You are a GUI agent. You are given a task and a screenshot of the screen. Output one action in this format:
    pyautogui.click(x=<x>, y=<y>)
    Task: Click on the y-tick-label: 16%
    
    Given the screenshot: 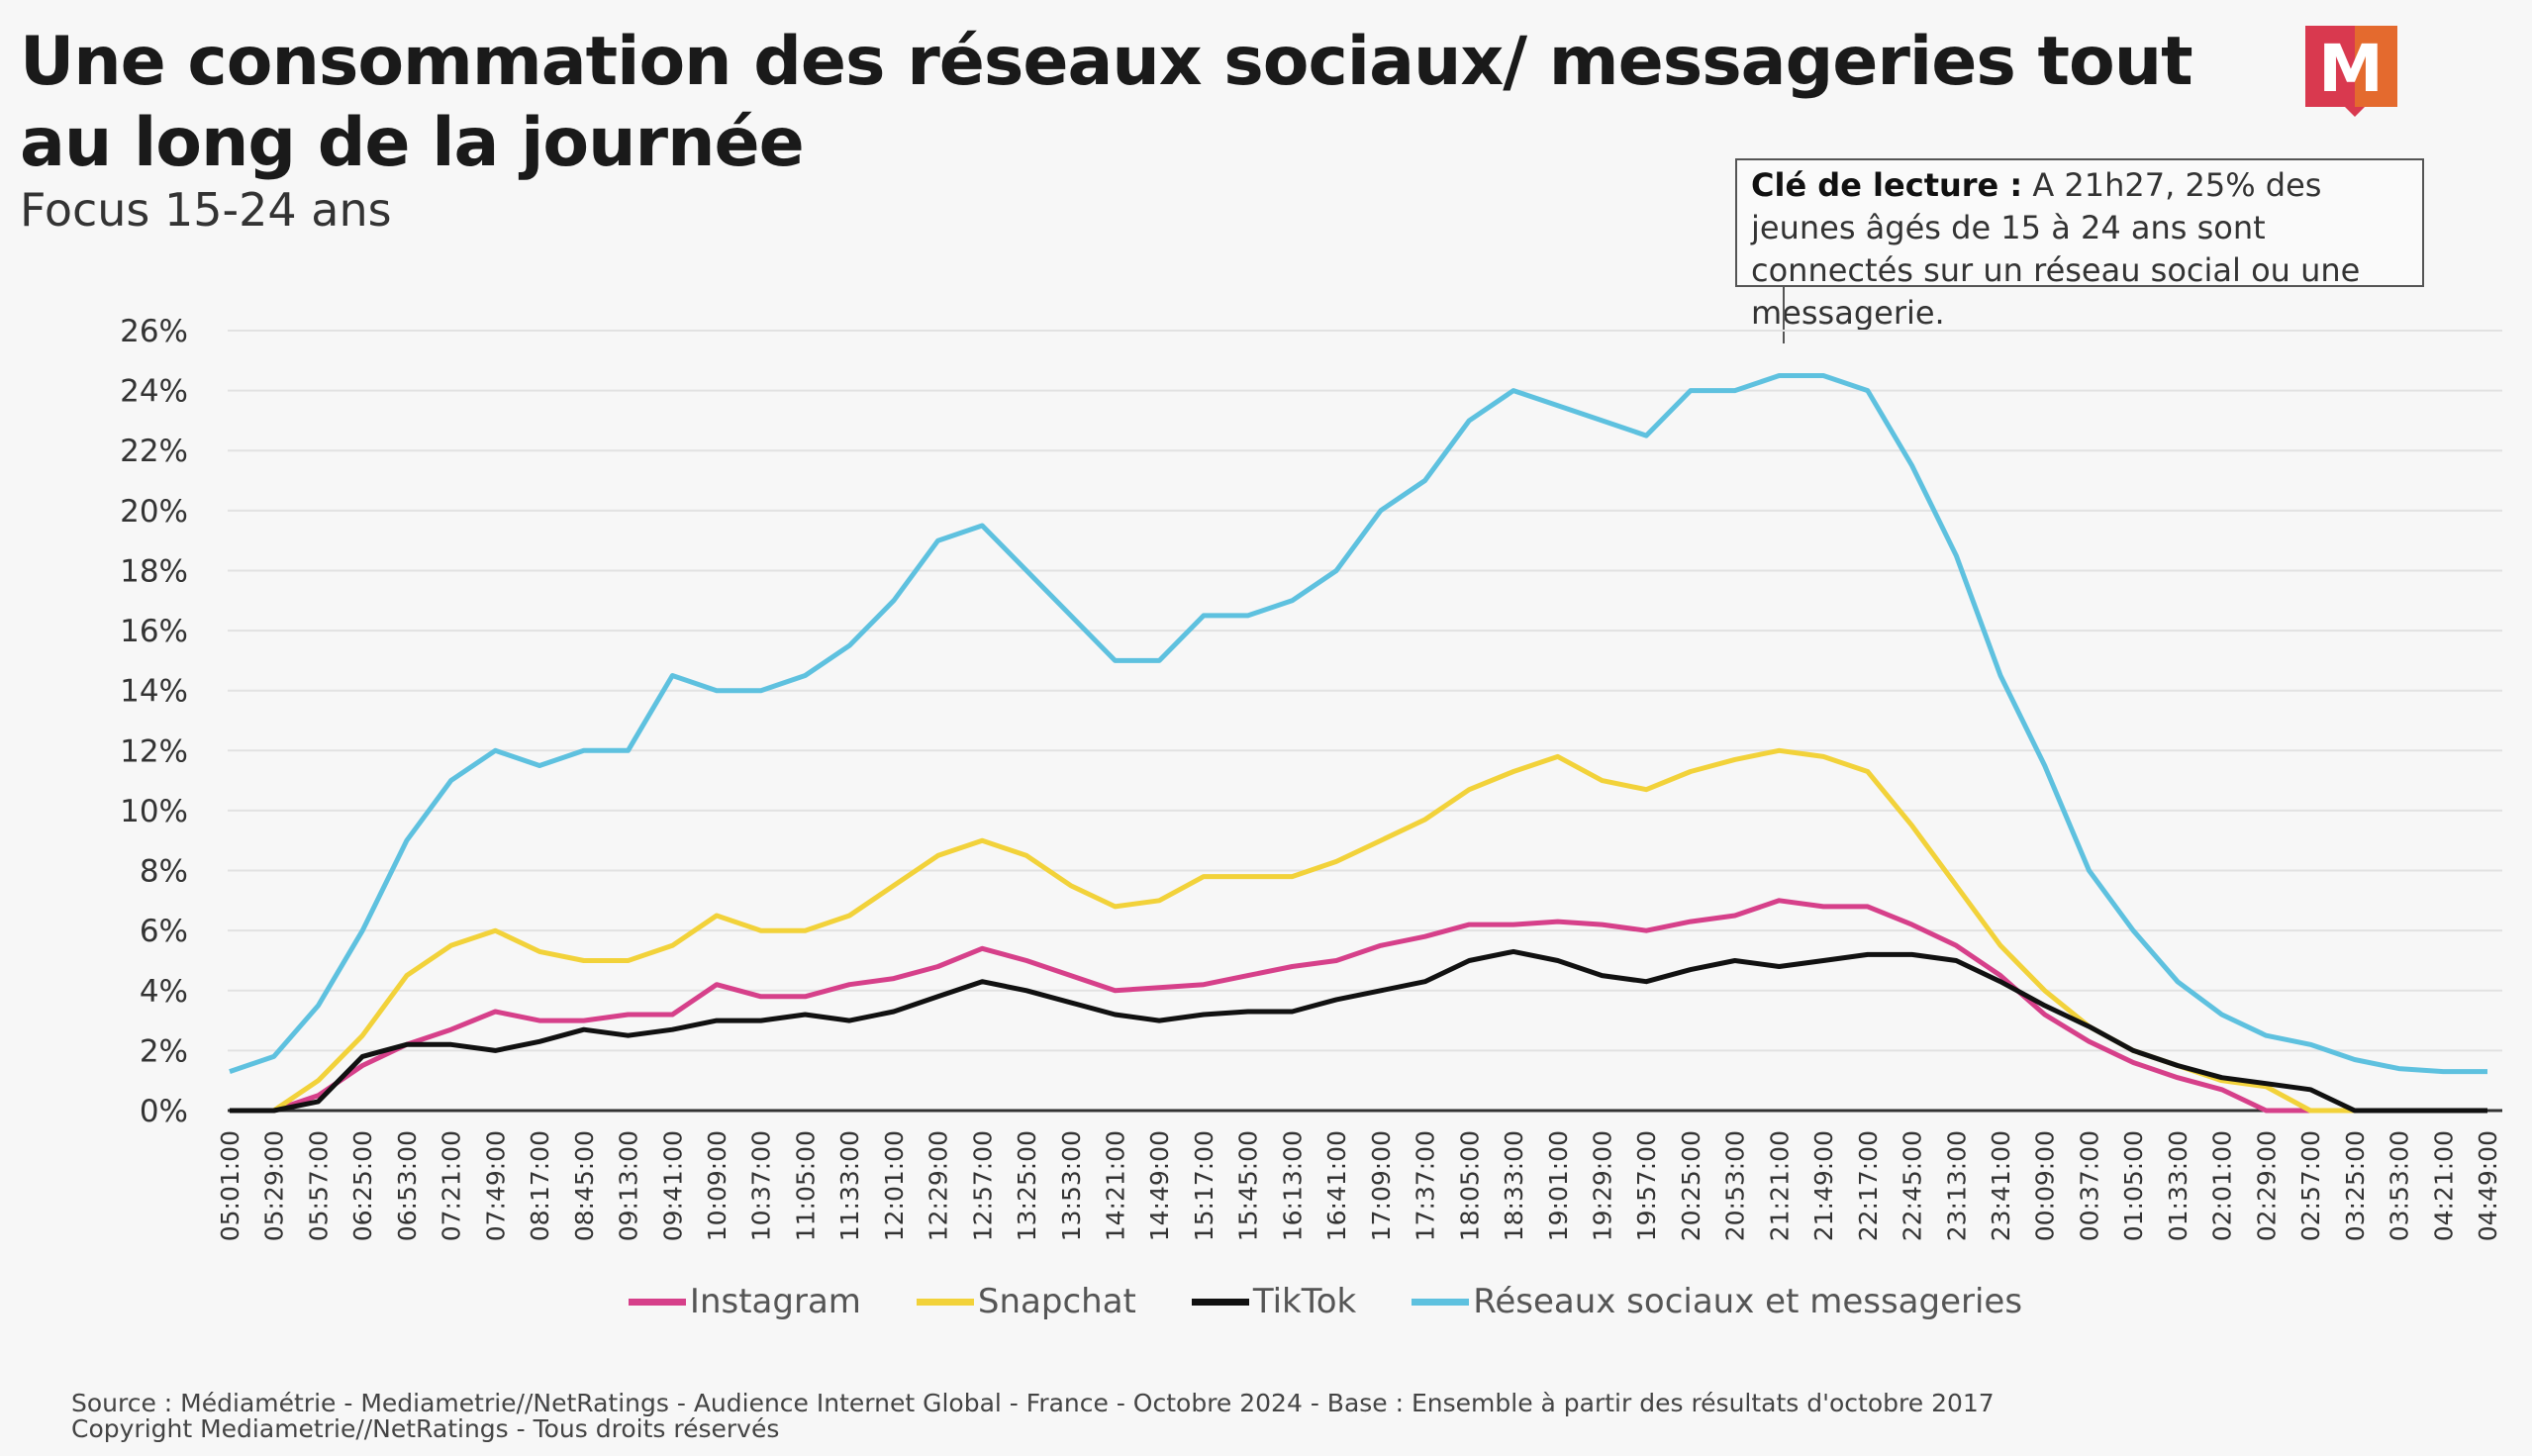 What is the action you would take?
    pyautogui.click(x=154, y=632)
    